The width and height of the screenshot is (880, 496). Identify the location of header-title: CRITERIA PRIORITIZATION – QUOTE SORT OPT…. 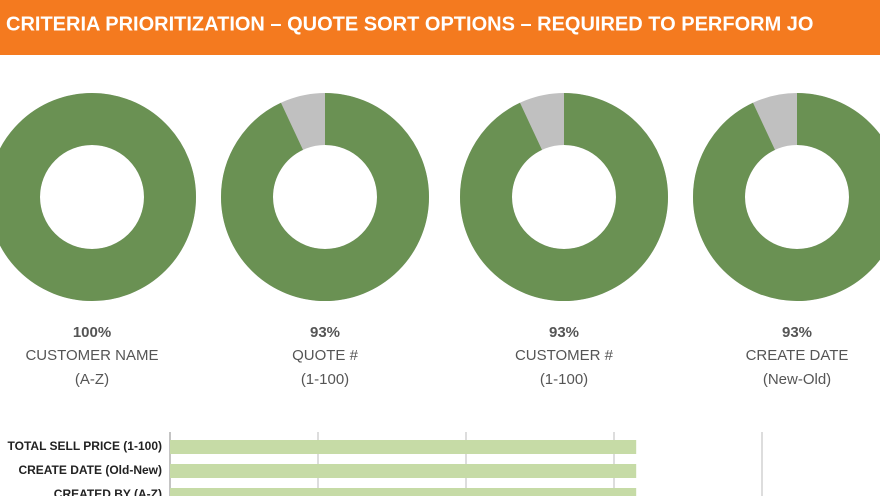
(409, 24).